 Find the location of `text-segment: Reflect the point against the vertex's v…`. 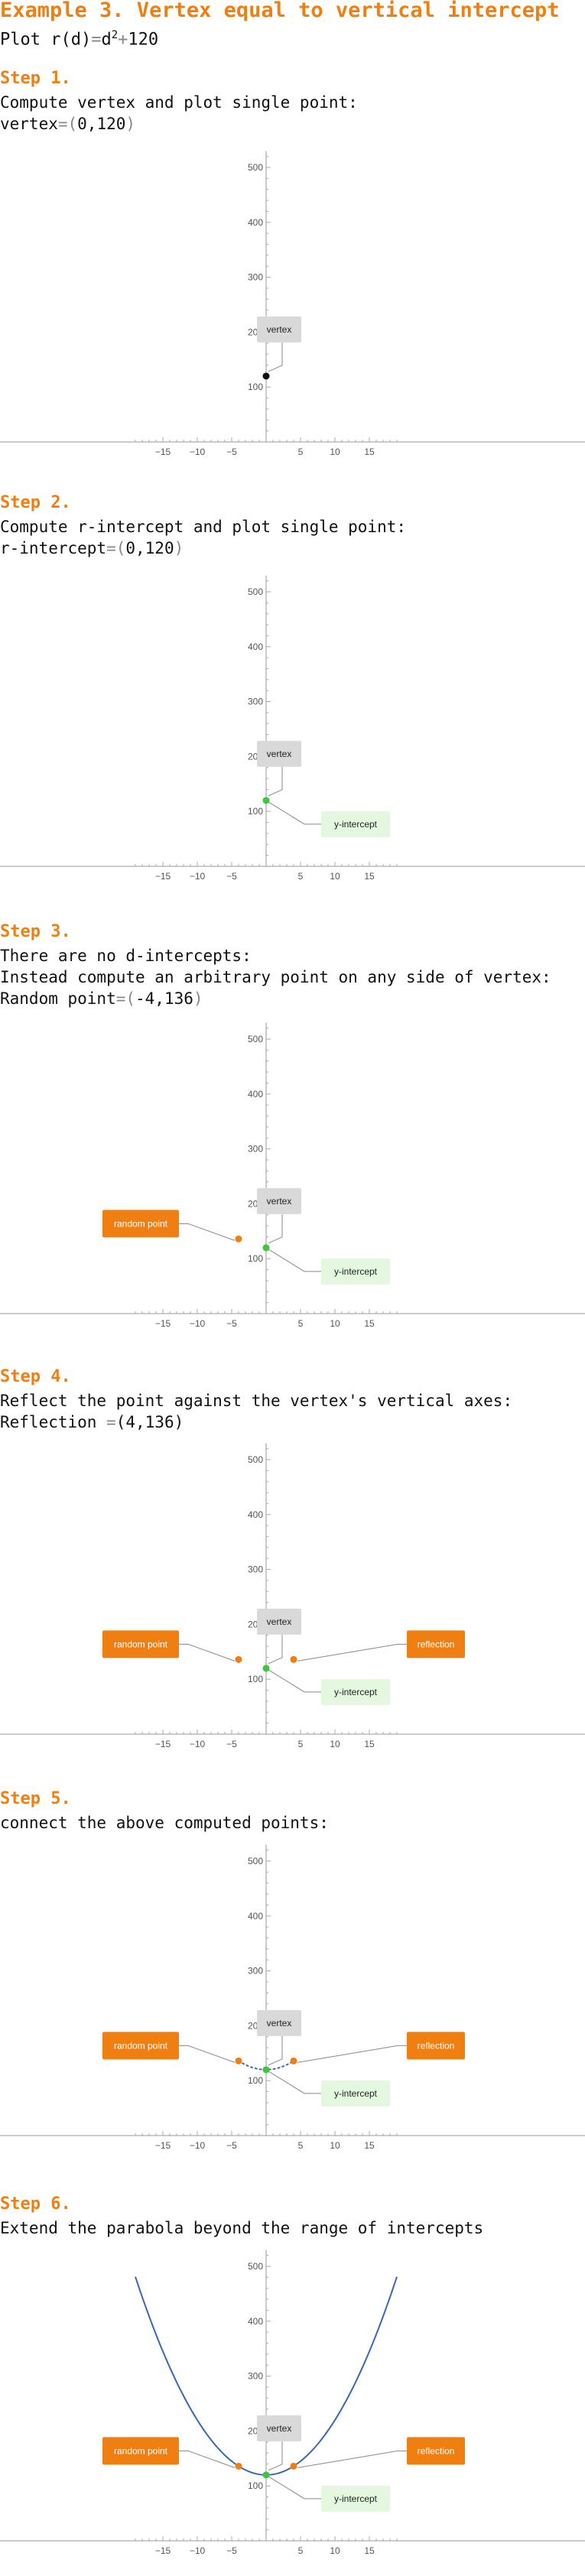

text-segment: Reflect the point against the vertex's v… is located at coordinates (256, 1401).